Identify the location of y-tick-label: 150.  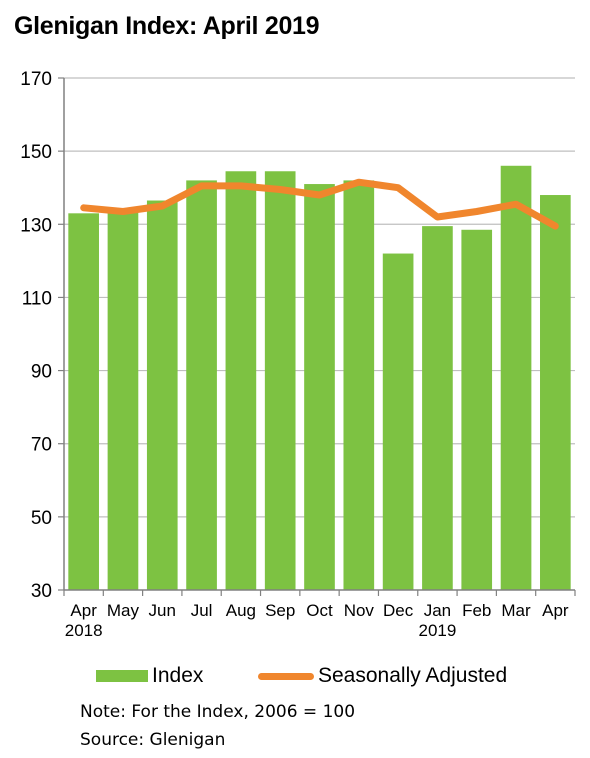
(36, 152).